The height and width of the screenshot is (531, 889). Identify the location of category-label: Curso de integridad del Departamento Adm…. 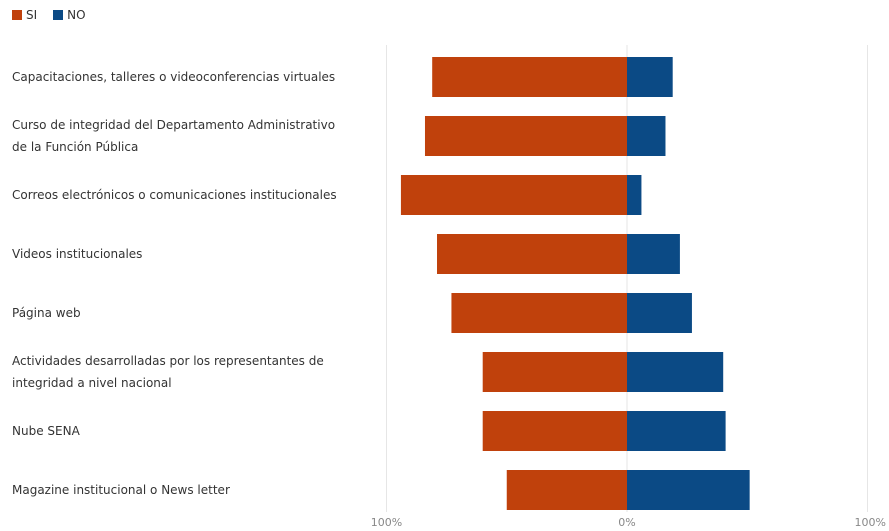
(173, 125).